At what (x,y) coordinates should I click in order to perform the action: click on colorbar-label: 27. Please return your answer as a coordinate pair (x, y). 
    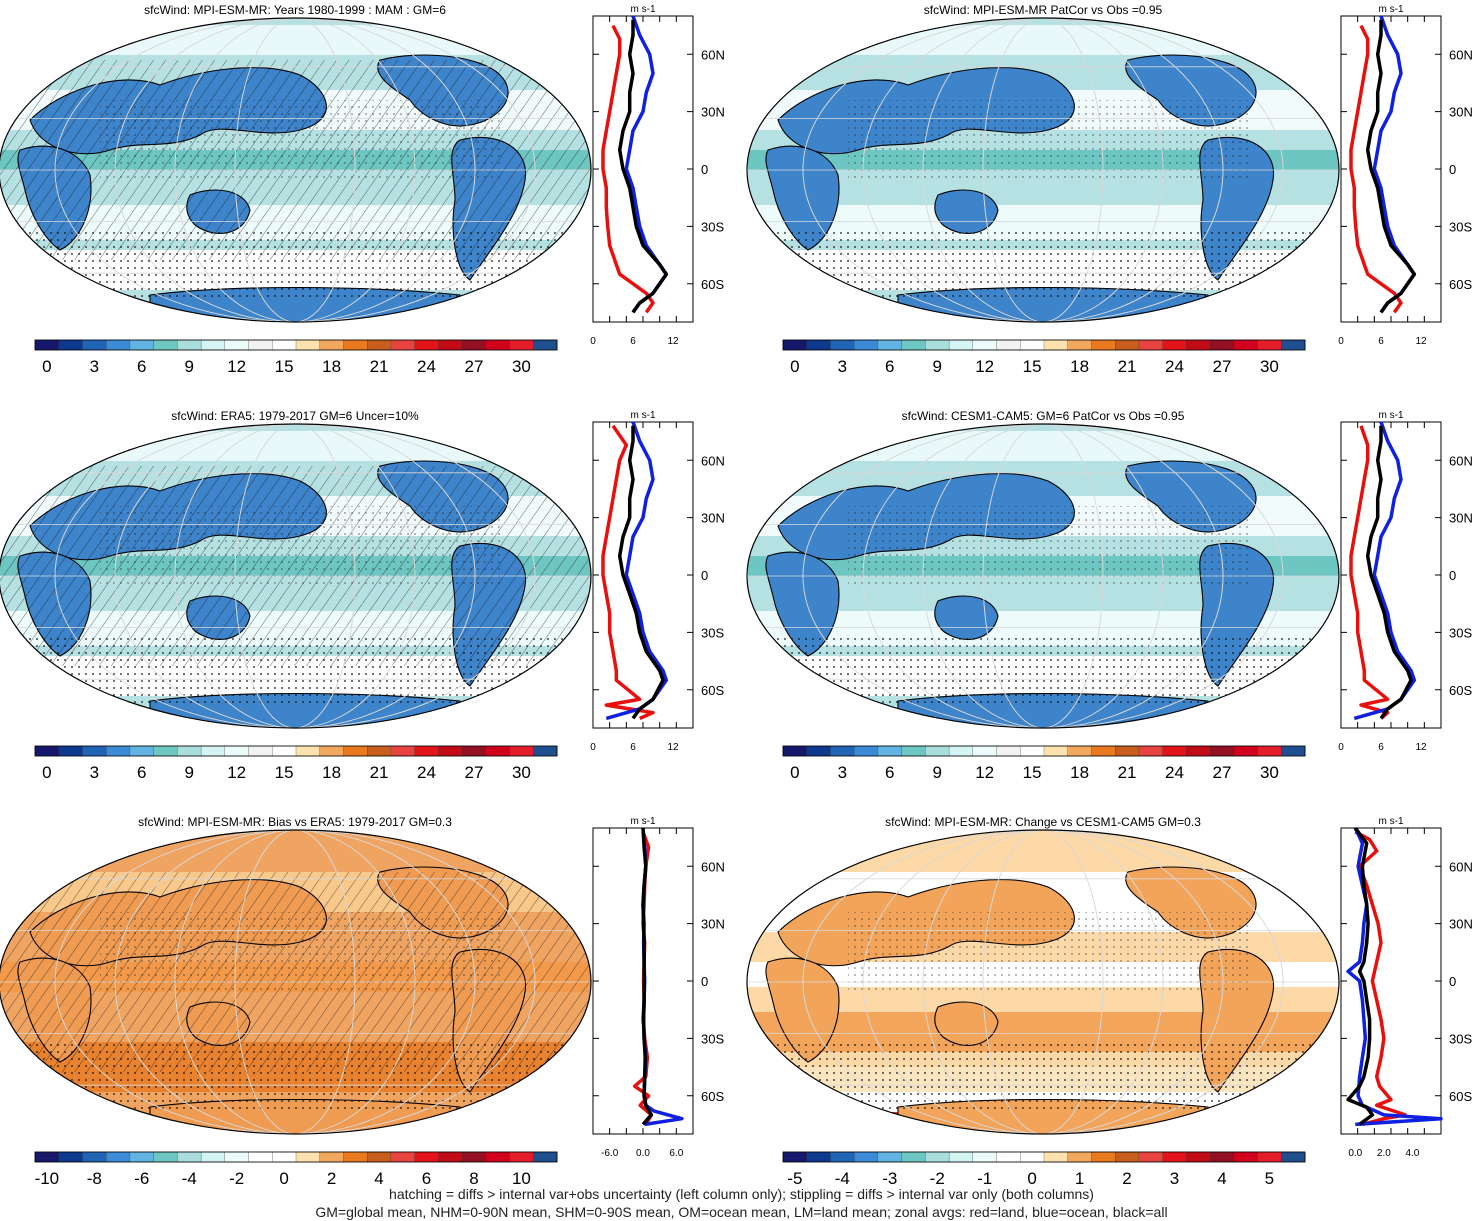
    Looking at the image, I should click on (1221, 772).